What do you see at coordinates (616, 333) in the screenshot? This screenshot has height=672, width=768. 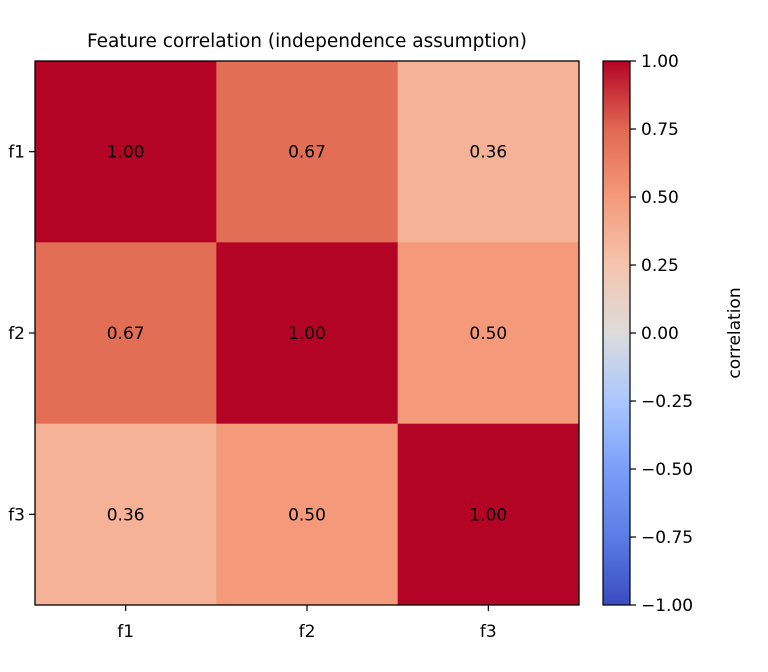 I see `colorbar` at bounding box center [616, 333].